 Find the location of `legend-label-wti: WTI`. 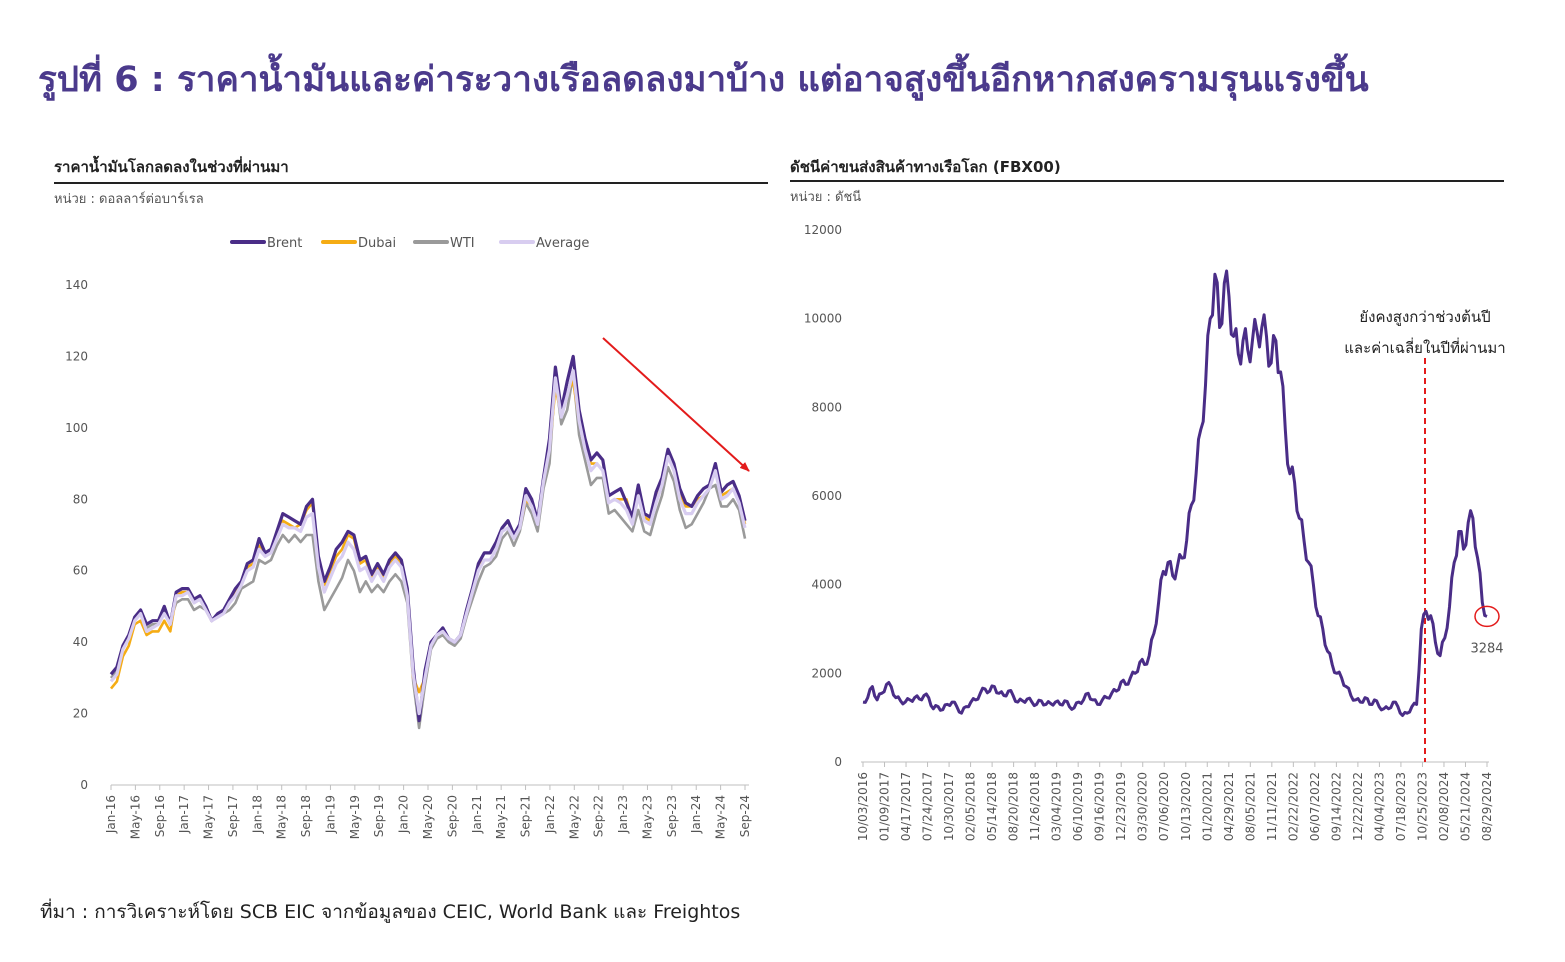

legend-label-wti: WTI is located at coordinates (462, 243).